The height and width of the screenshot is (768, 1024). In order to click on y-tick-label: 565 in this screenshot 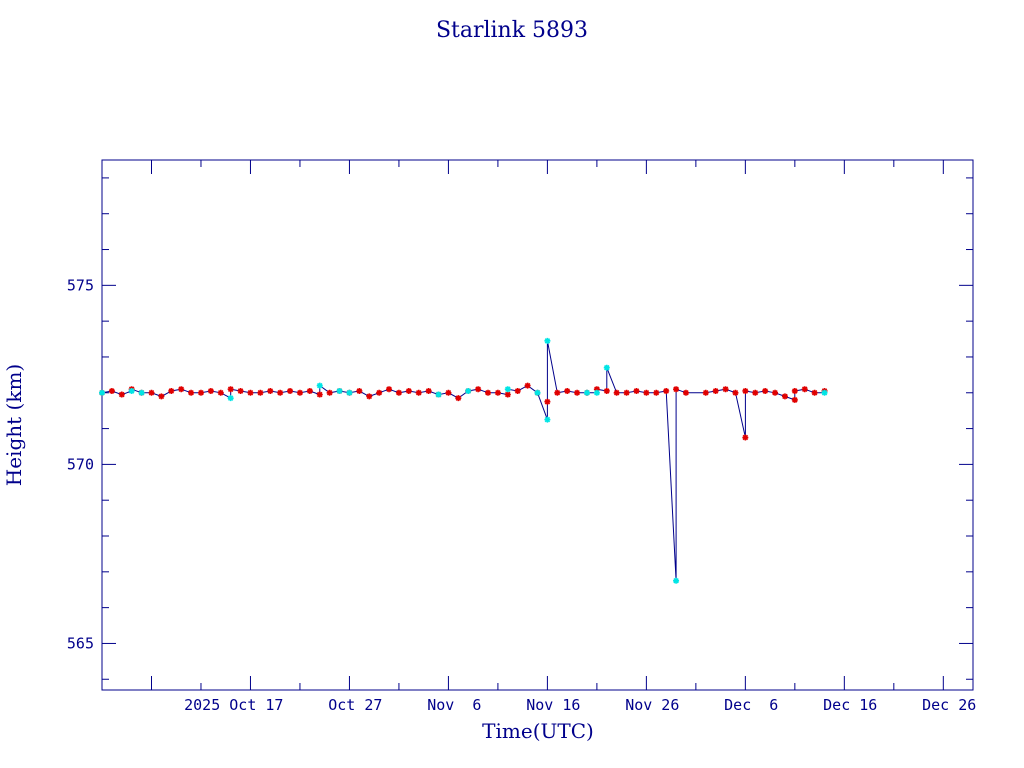, I will do `click(80, 643)`.